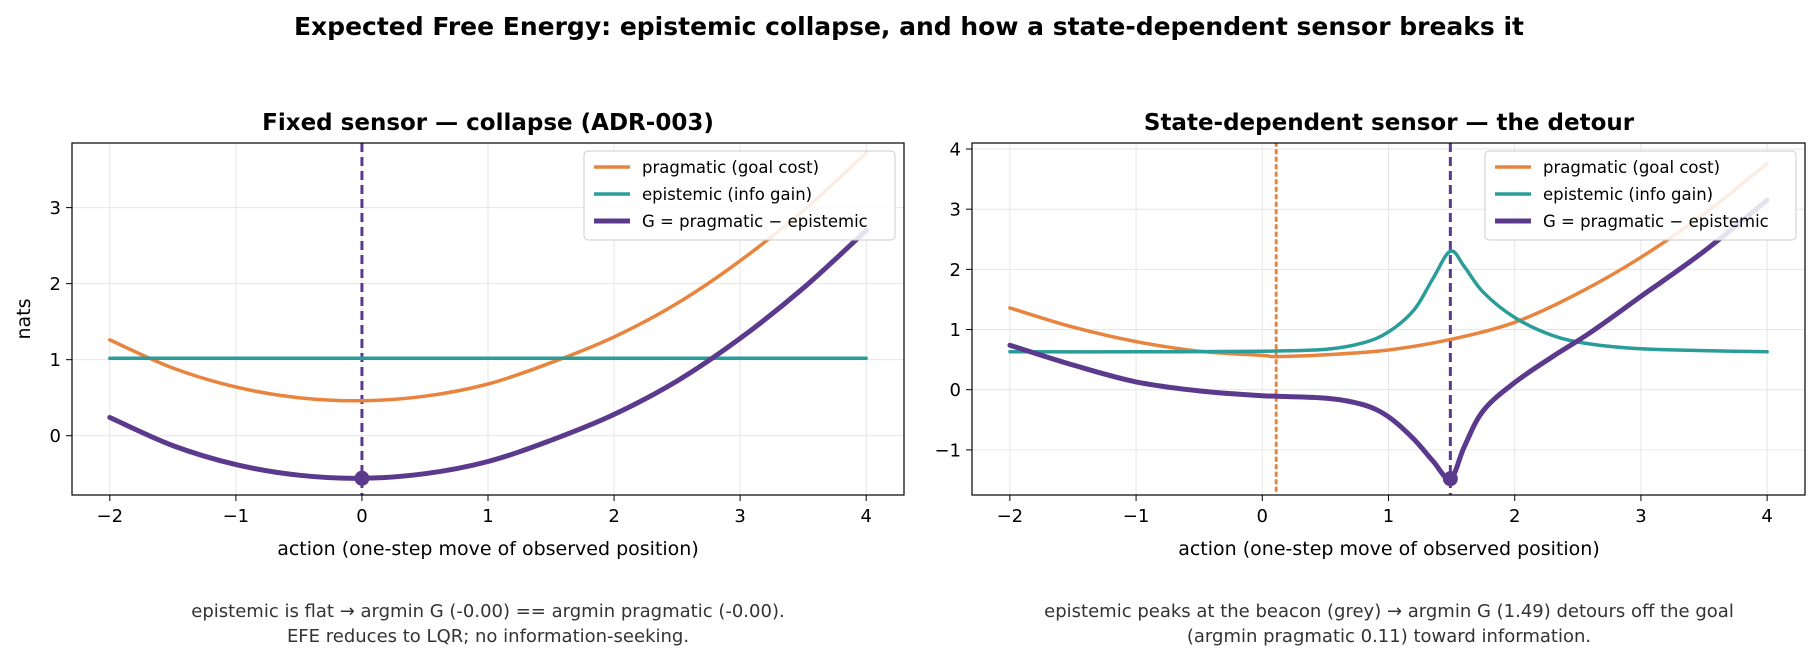  I want to click on legend-box-fixed-sensor, so click(739, 195).